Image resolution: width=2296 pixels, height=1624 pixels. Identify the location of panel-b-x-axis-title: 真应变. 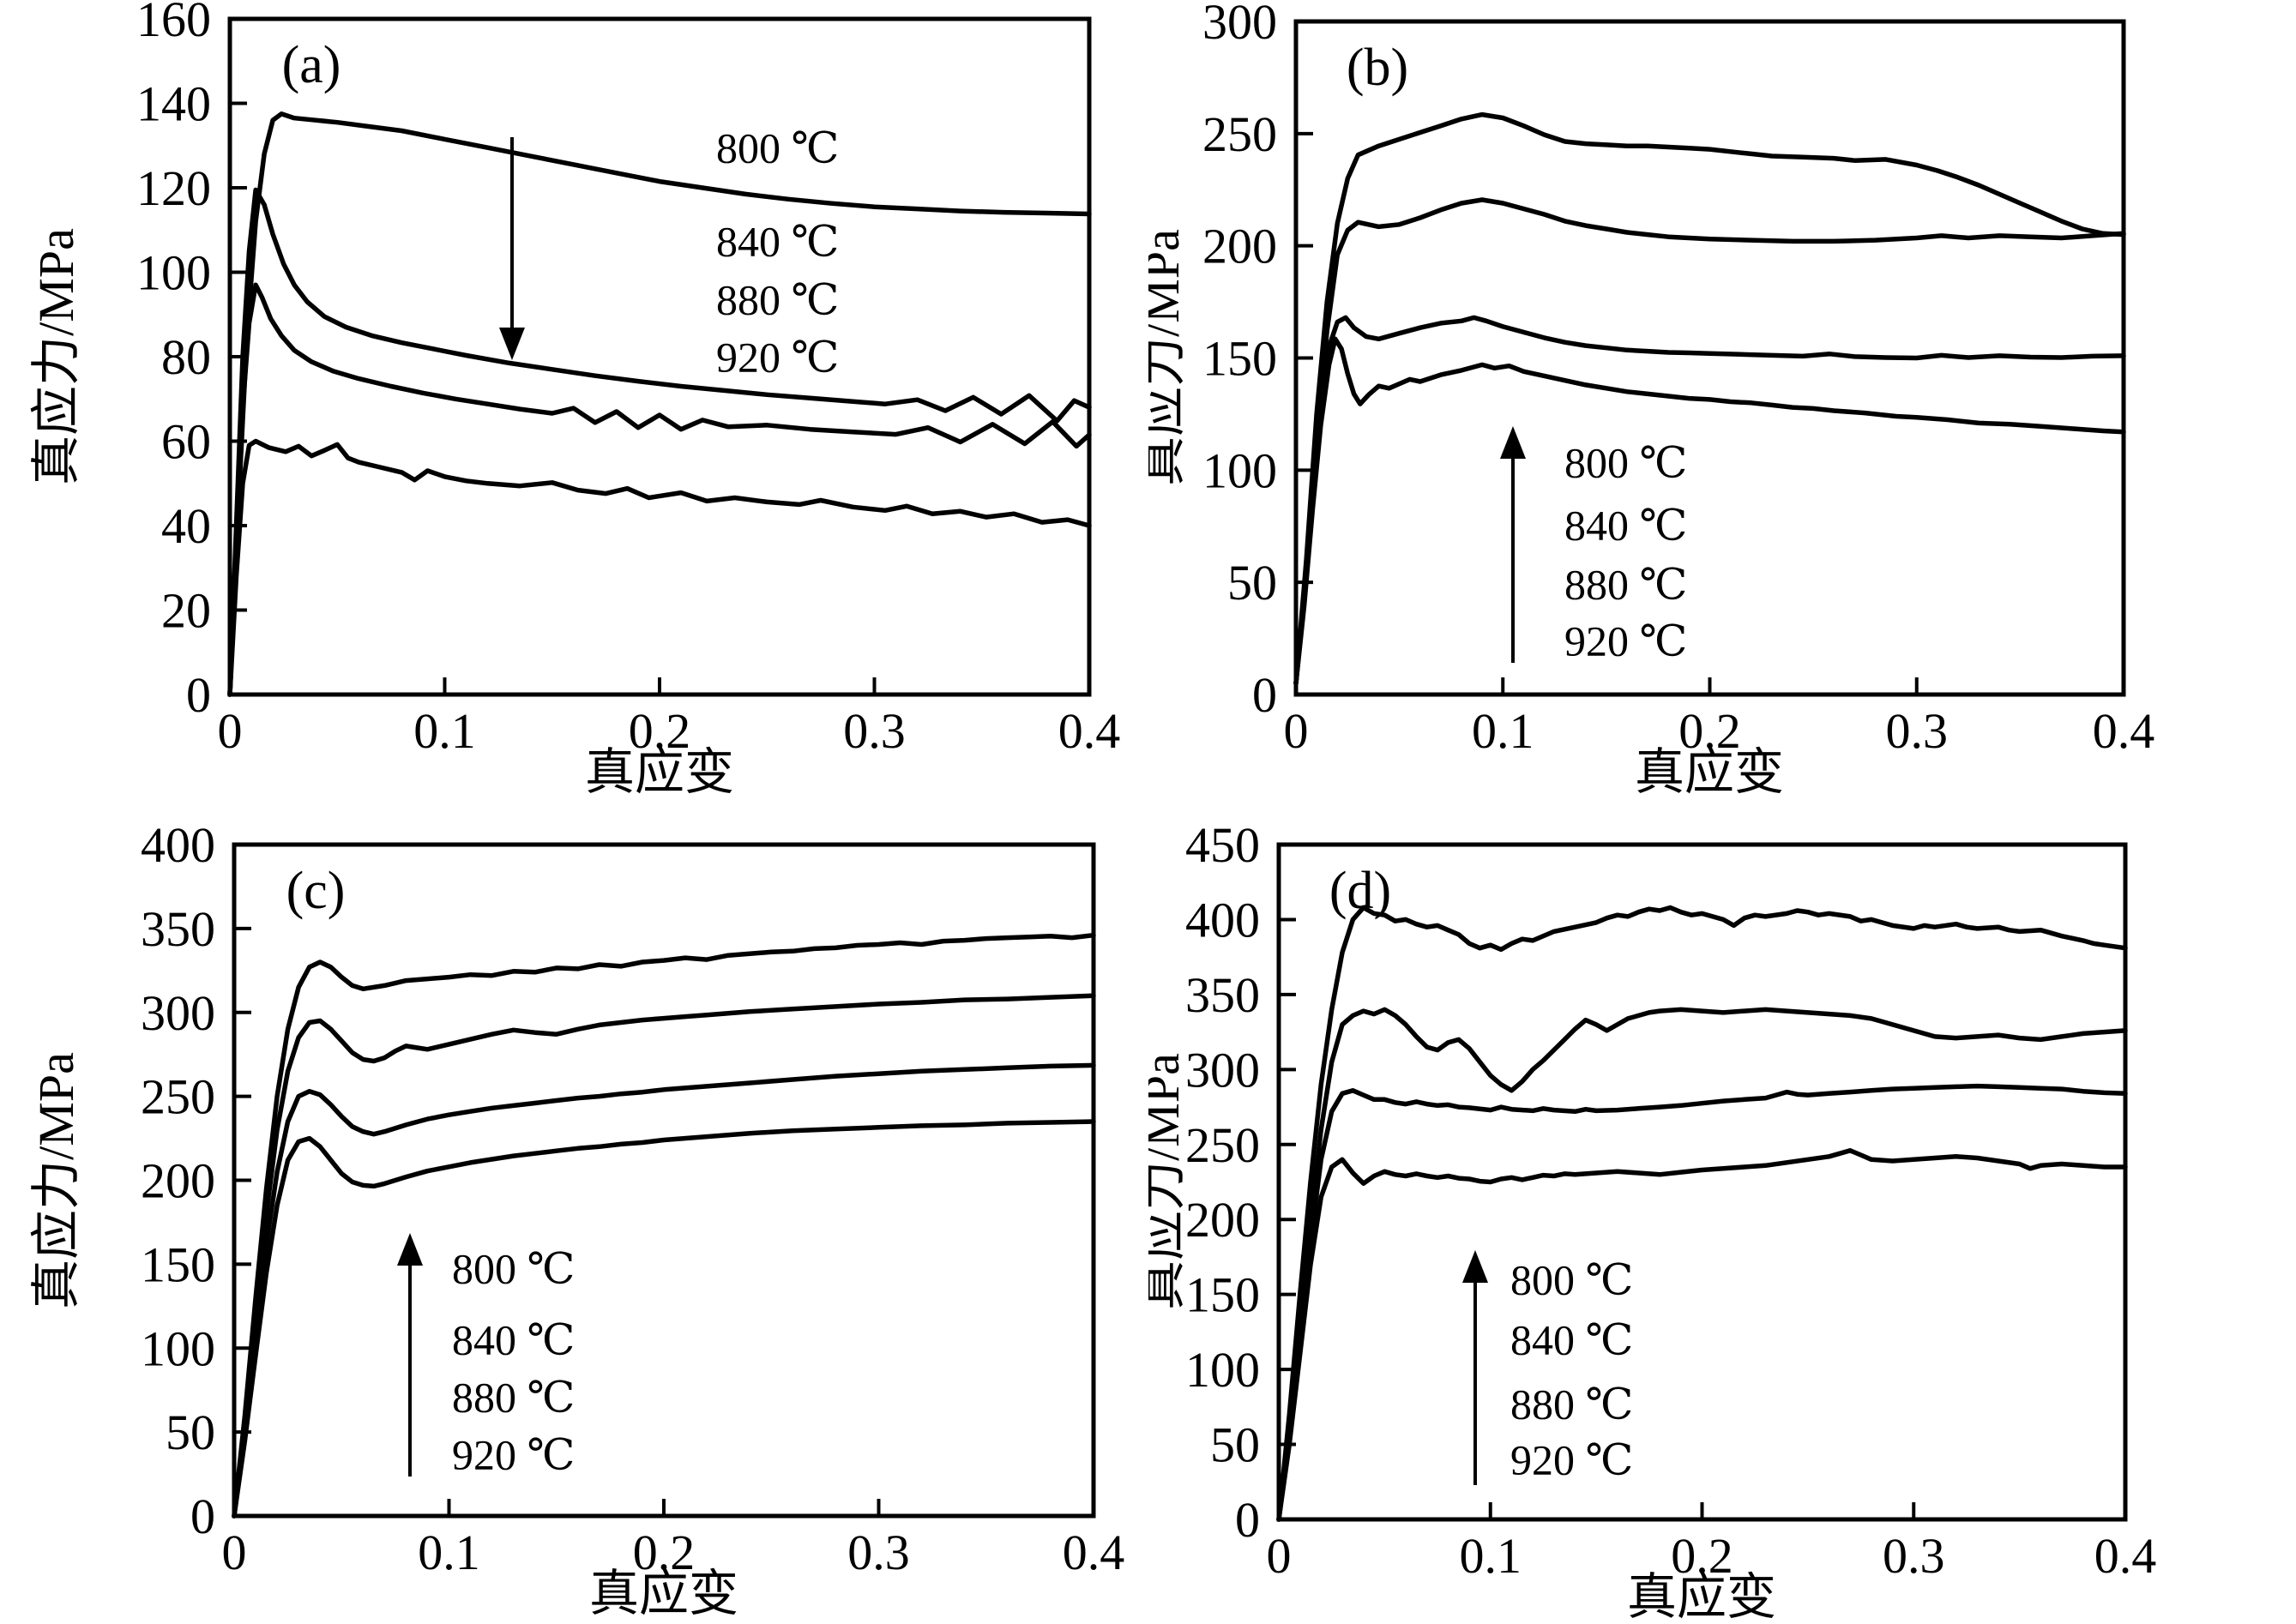
(1709, 772).